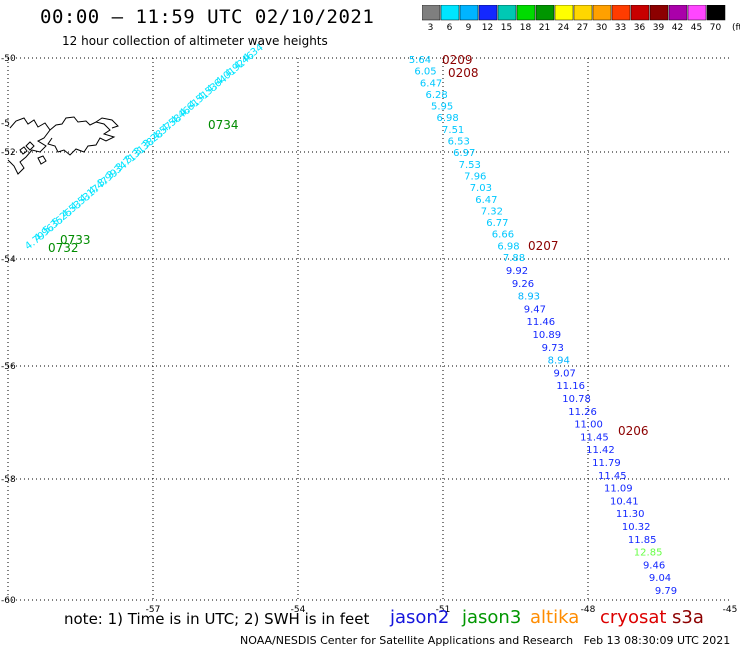  I want to click on lat-tick-label: -5, so click(5, 124).